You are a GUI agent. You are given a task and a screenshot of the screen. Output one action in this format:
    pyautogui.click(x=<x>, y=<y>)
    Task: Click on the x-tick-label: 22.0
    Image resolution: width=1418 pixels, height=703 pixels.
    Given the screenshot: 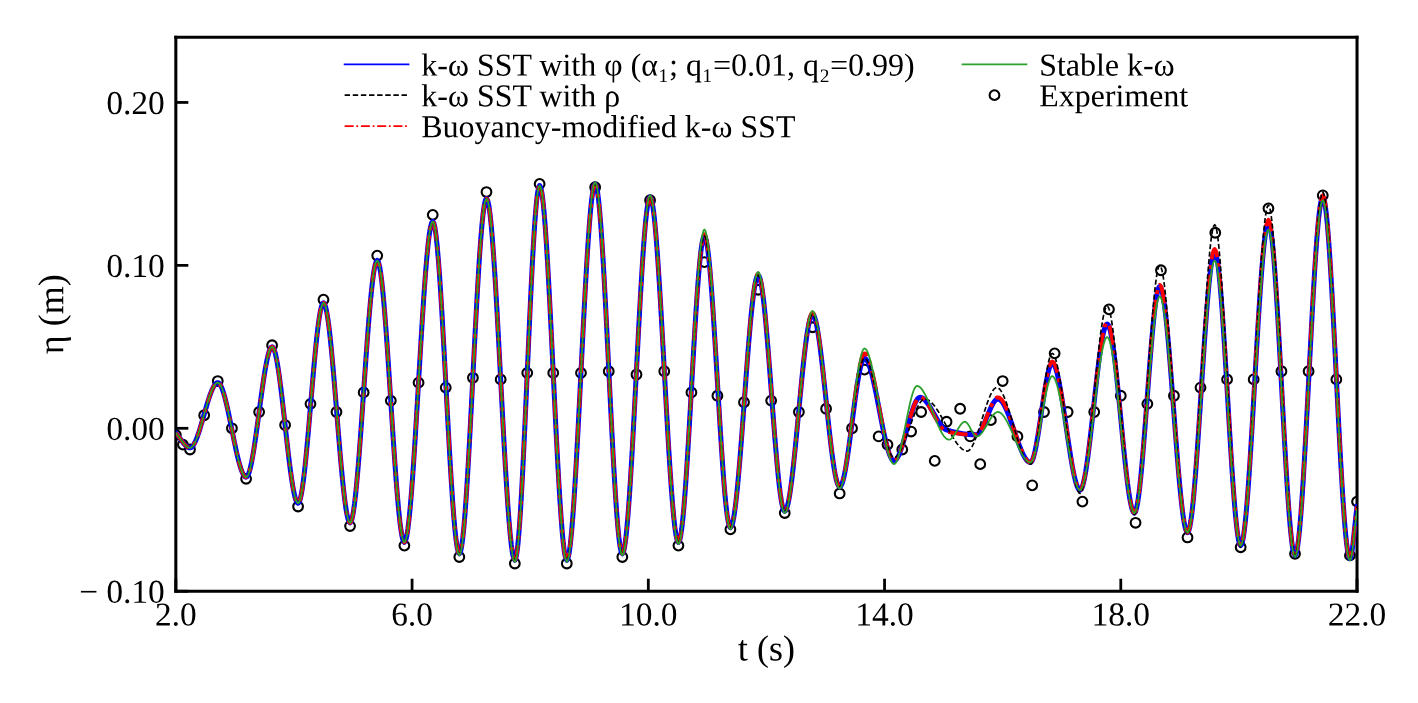 What is the action you would take?
    pyautogui.click(x=1357, y=614)
    